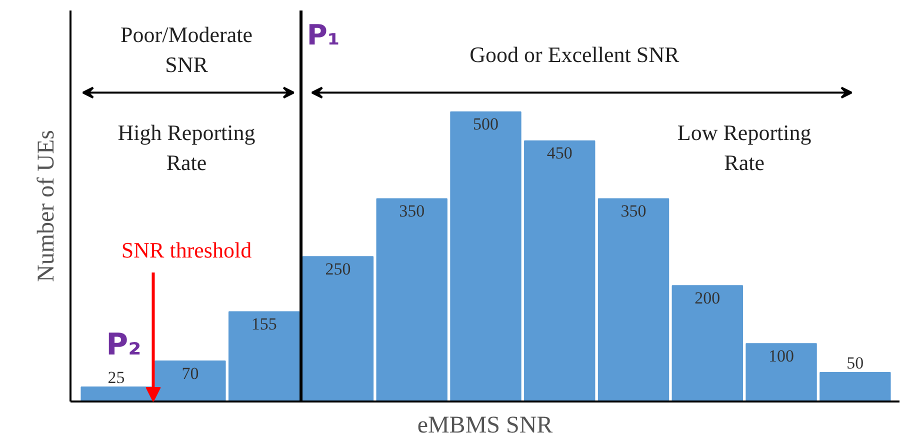  What do you see at coordinates (781, 356) in the screenshot?
I see `data-label: 100` at bounding box center [781, 356].